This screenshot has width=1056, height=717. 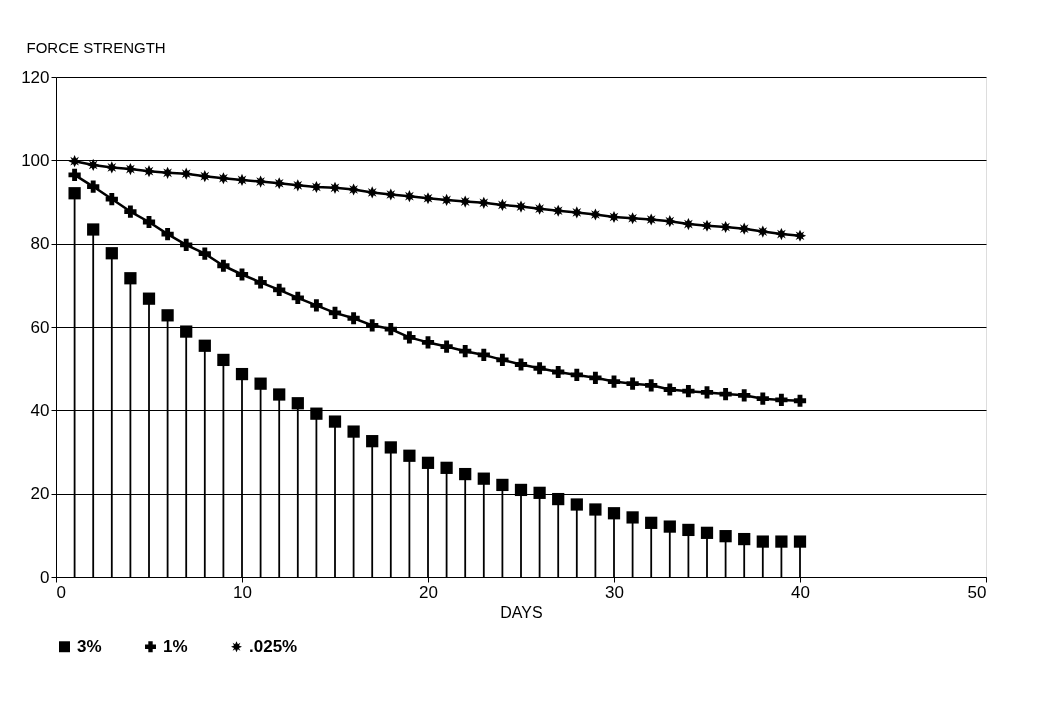 What do you see at coordinates (977, 592) in the screenshot?
I see `x-tick-label: 50` at bounding box center [977, 592].